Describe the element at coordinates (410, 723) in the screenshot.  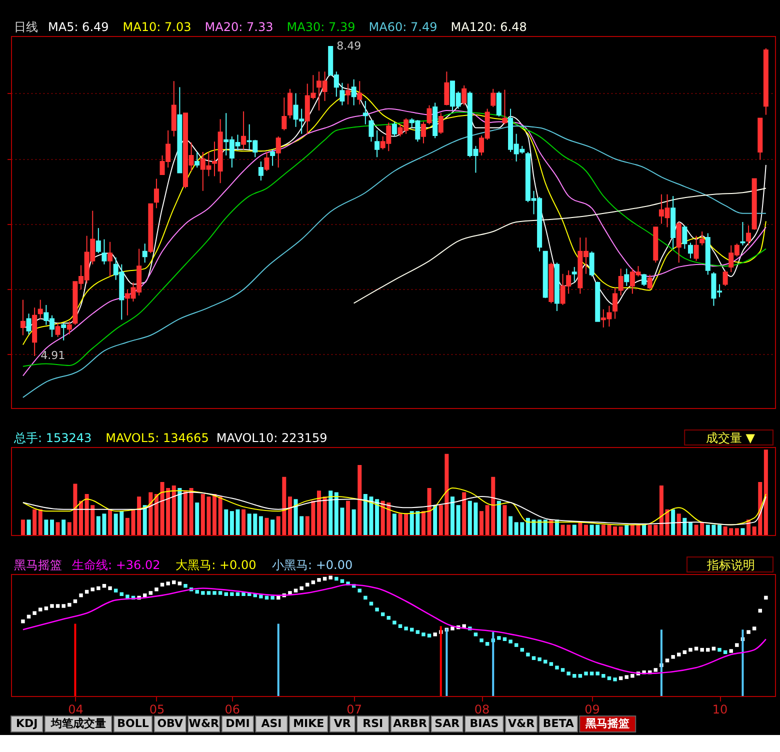
I see `text: ARBR` at that location.